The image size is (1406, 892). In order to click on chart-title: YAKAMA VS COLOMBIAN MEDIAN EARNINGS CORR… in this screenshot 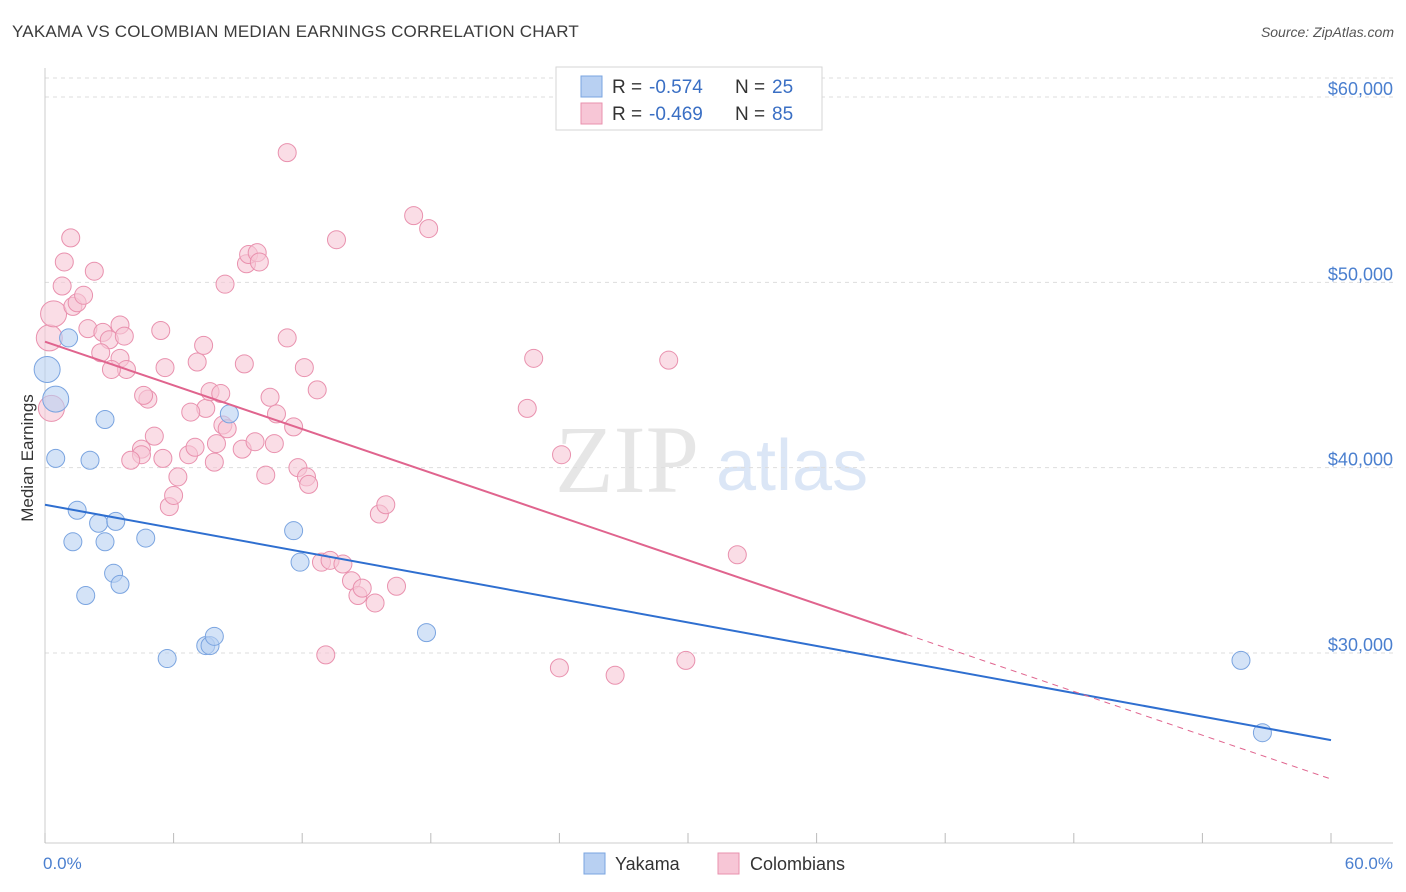, I will do `click(295, 31)`.